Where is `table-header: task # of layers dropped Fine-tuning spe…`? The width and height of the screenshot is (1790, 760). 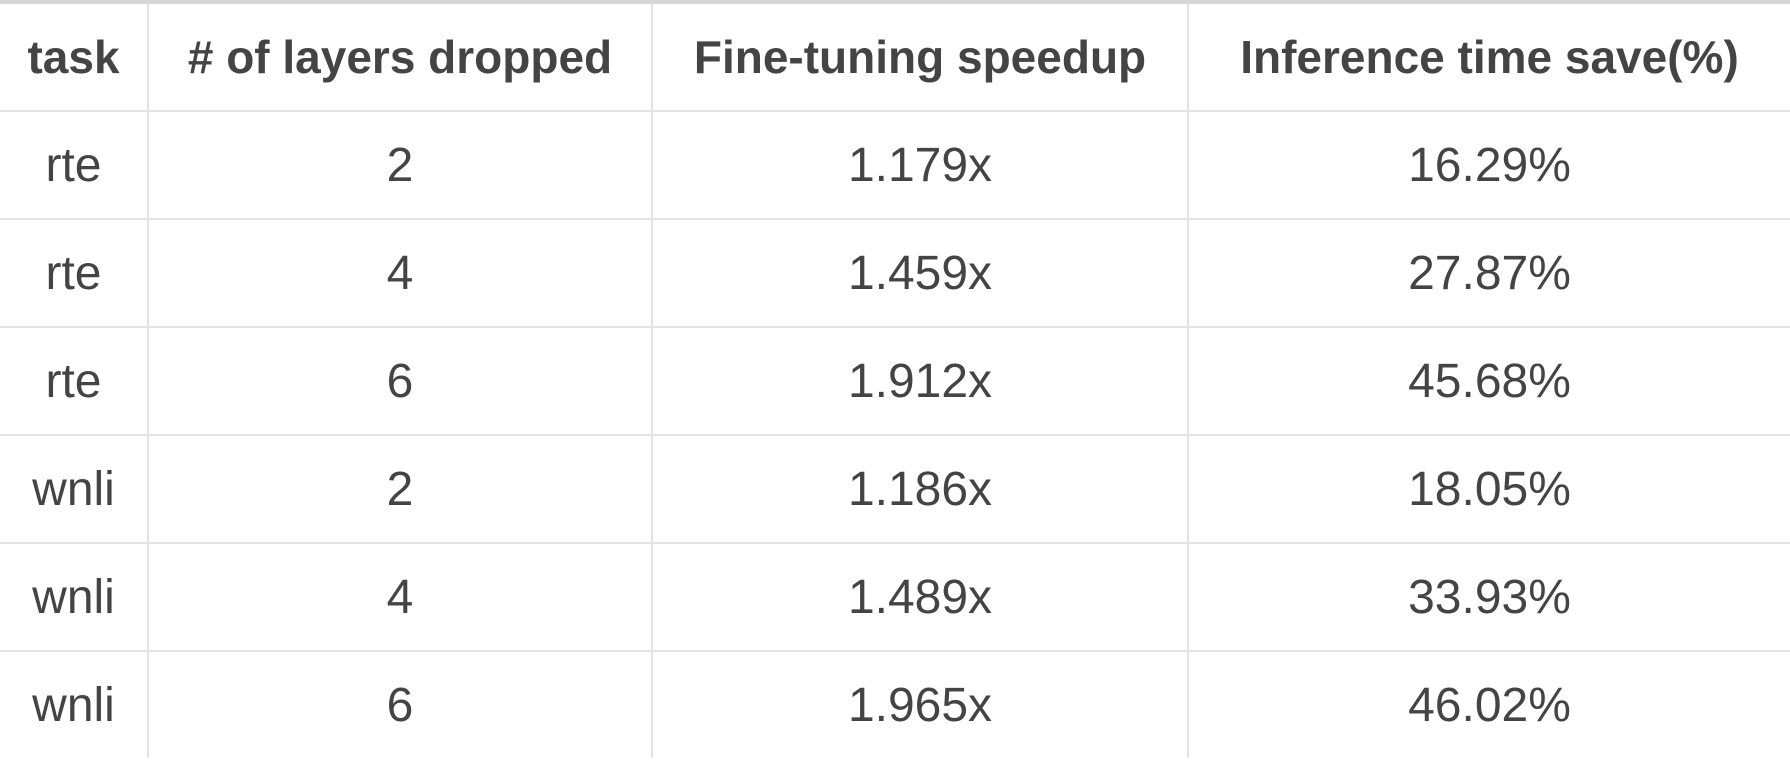 table-header: task # of layers dropped Fine-tuning spe… is located at coordinates (895, 58).